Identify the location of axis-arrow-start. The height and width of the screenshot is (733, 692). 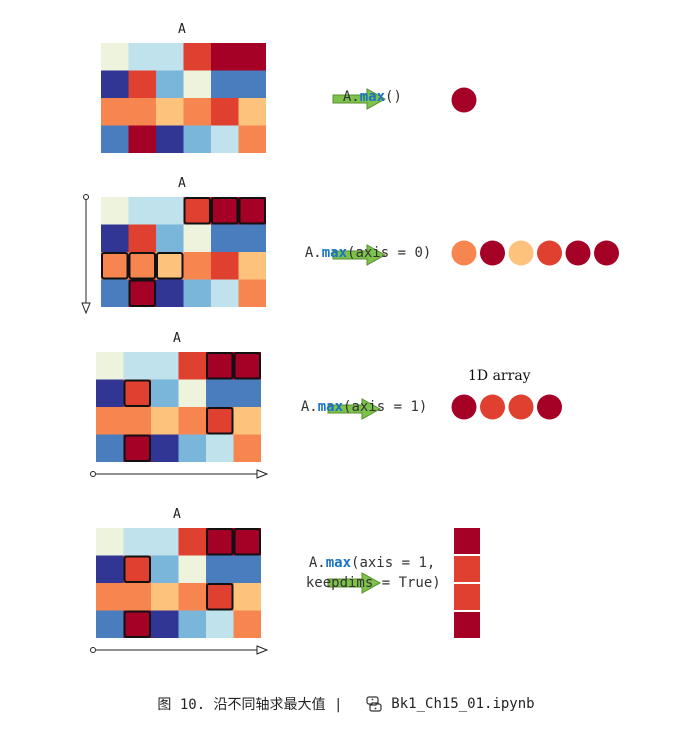
(93, 474).